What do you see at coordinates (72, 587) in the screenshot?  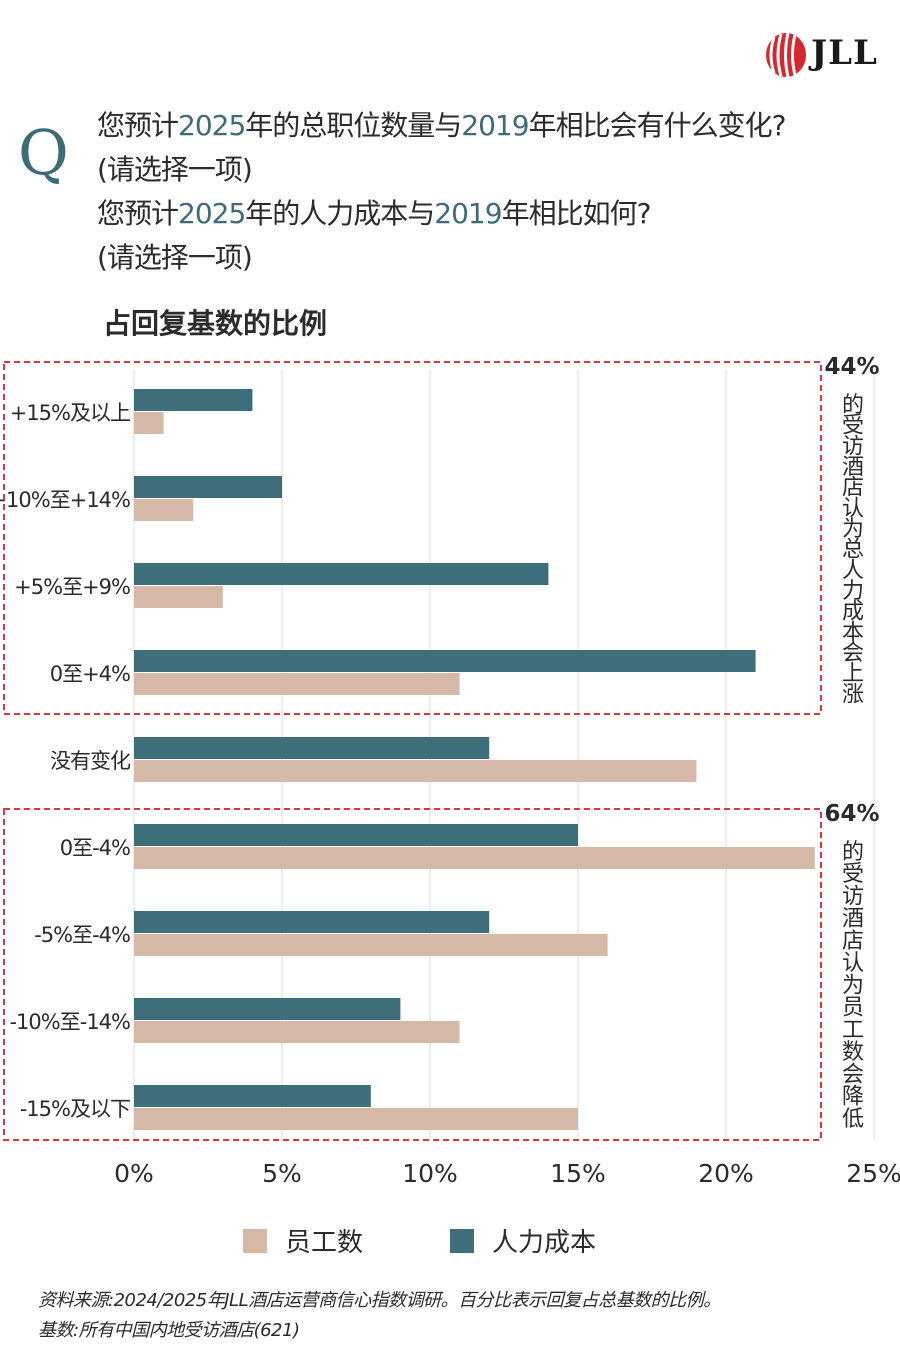 I see `category-label: +5%至+9%` at bounding box center [72, 587].